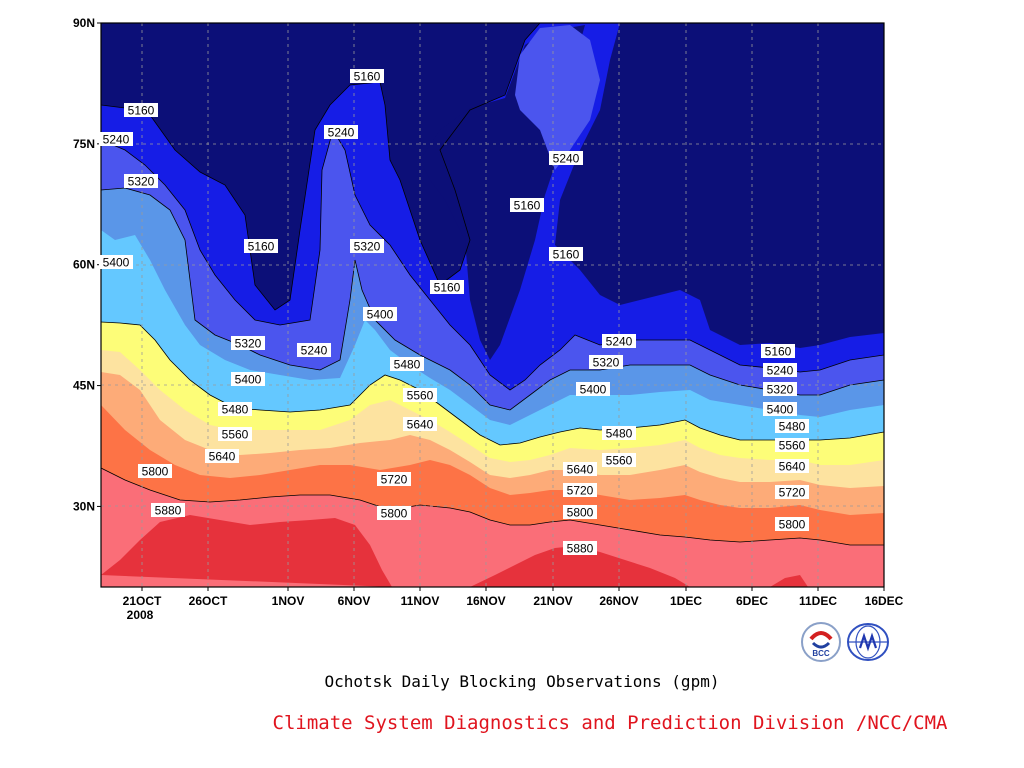  I want to click on x-tick-label: 1NOV, so click(288, 601).